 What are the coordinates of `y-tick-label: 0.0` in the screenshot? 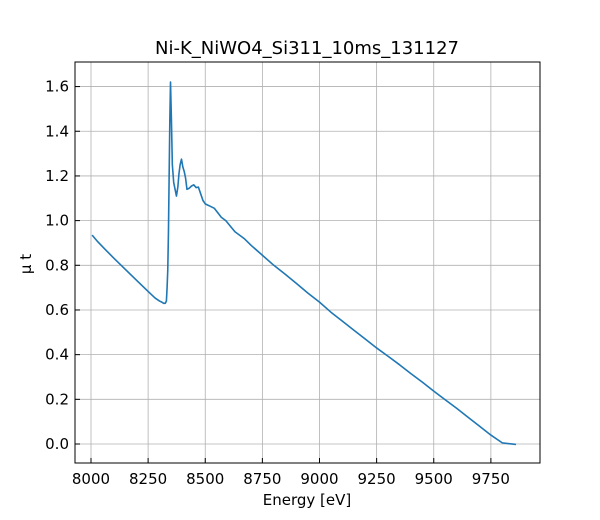 It's located at (57, 444).